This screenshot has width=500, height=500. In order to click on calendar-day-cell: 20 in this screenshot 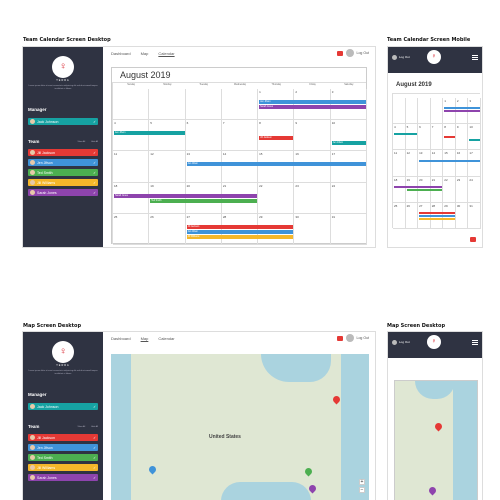, I will do `click(203, 198)`.